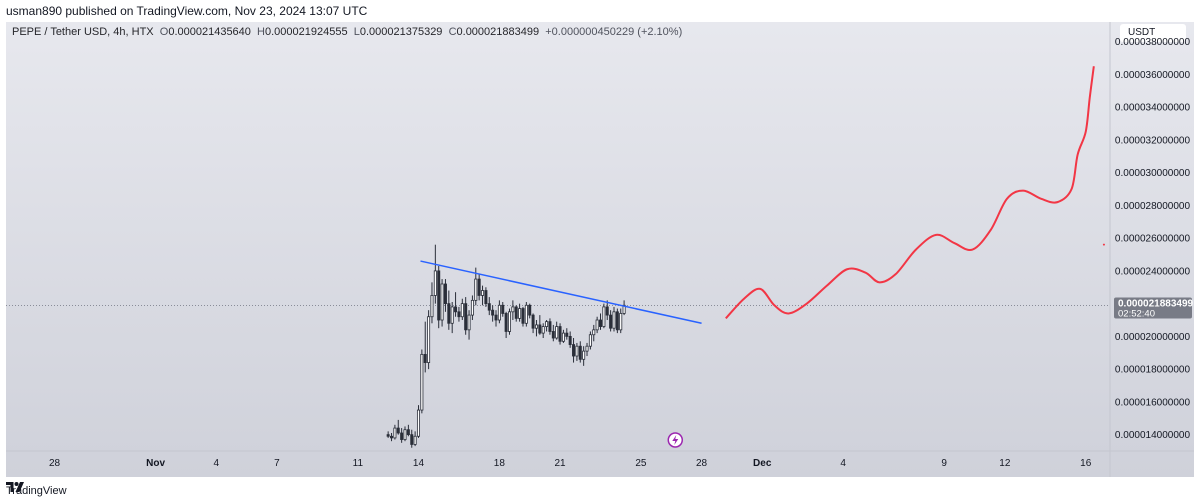 This screenshot has width=1200, height=503. What do you see at coordinates (261, 32) in the screenshot?
I see `high-label: H` at bounding box center [261, 32].